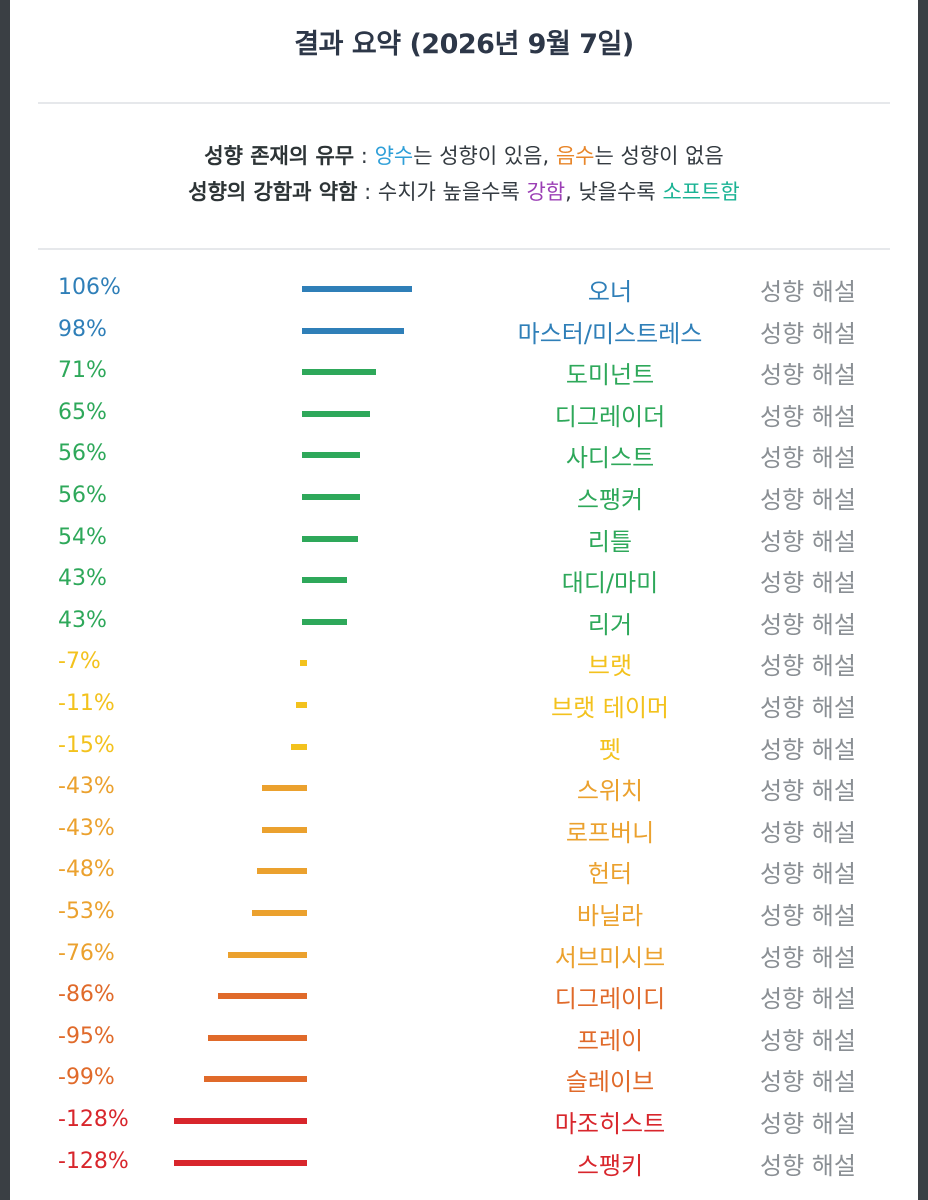  What do you see at coordinates (464, 1000) in the screenshot?
I see `result-row: -86% 디그레이디 성향 해설` at bounding box center [464, 1000].